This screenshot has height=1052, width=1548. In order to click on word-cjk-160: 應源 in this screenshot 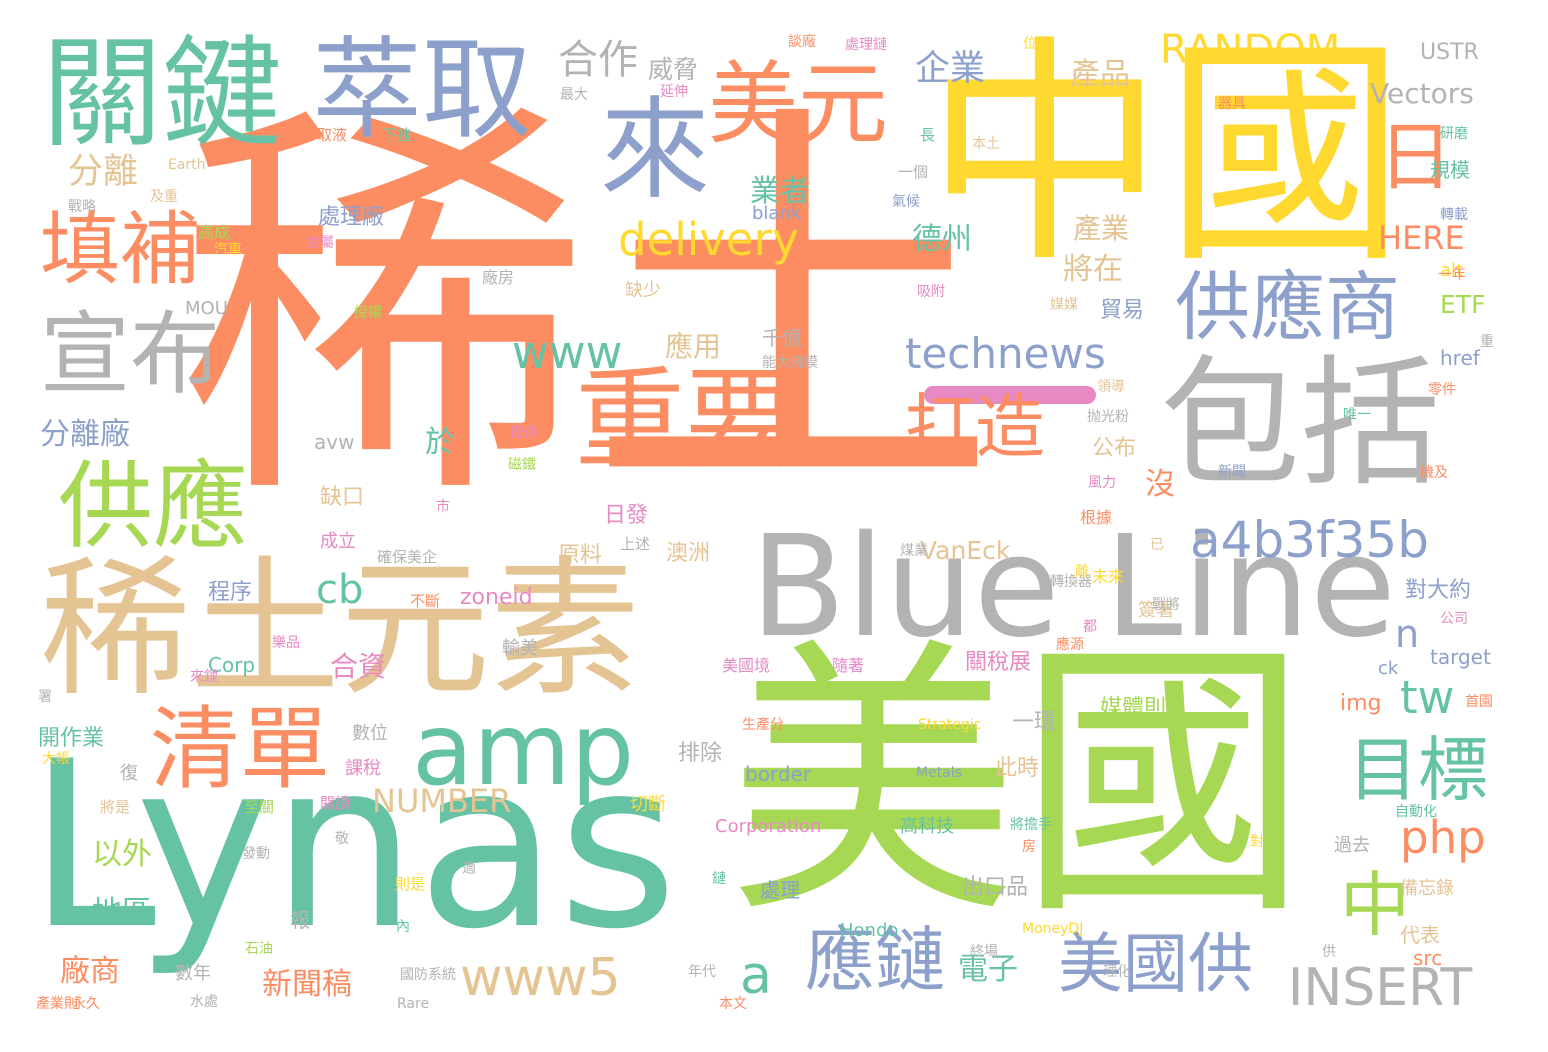, I will do `click(1070, 645)`.